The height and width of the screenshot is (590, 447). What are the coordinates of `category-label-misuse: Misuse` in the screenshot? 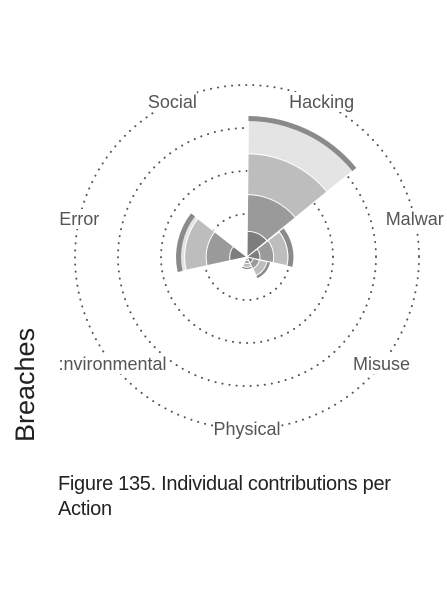 It's located at (382, 364).